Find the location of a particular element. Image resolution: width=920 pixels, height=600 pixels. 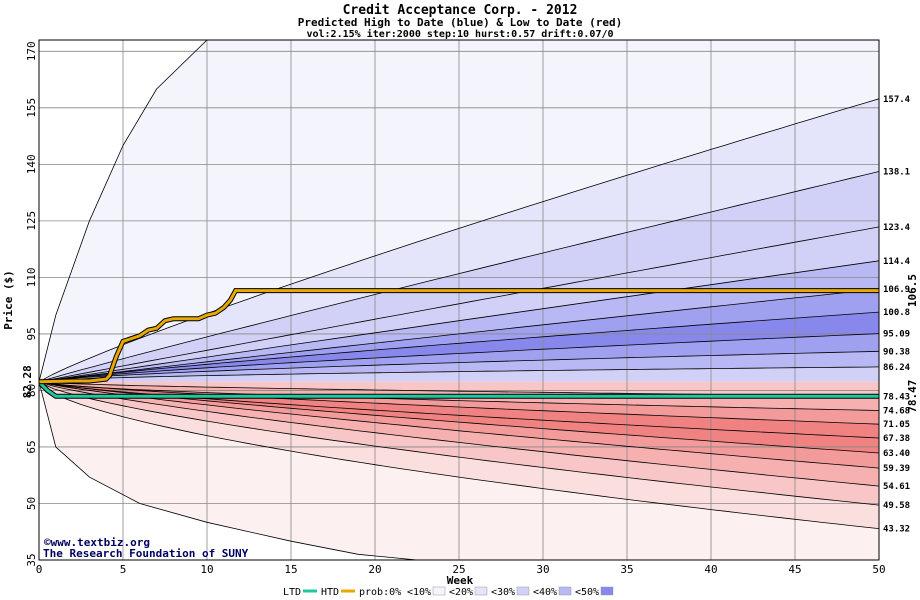

y-tick-label: 35 is located at coordinates (31, 559).